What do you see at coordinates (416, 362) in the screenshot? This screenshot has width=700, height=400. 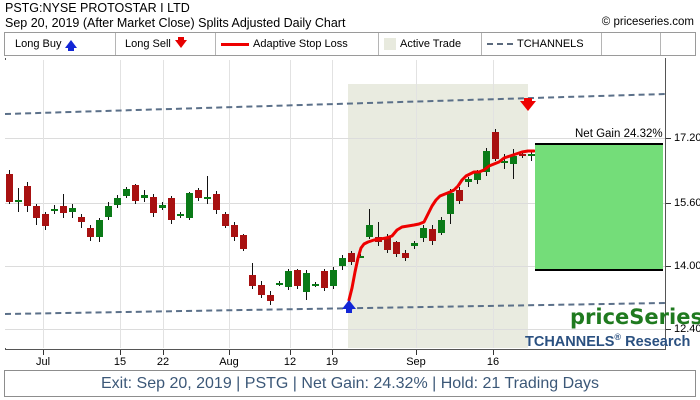 I see `date-axis-label: Sep` at bounding box center [416, 362].